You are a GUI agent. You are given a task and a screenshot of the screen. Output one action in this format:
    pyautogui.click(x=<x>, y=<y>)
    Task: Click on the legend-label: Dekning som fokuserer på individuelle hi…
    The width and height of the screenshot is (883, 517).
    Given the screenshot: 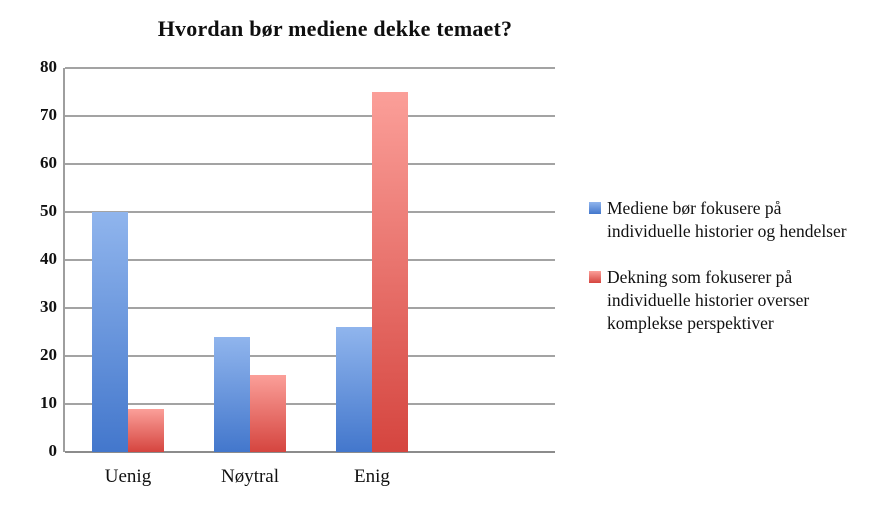 What is the action you would take?
    pyautogui.click(x=708, y=300)
    